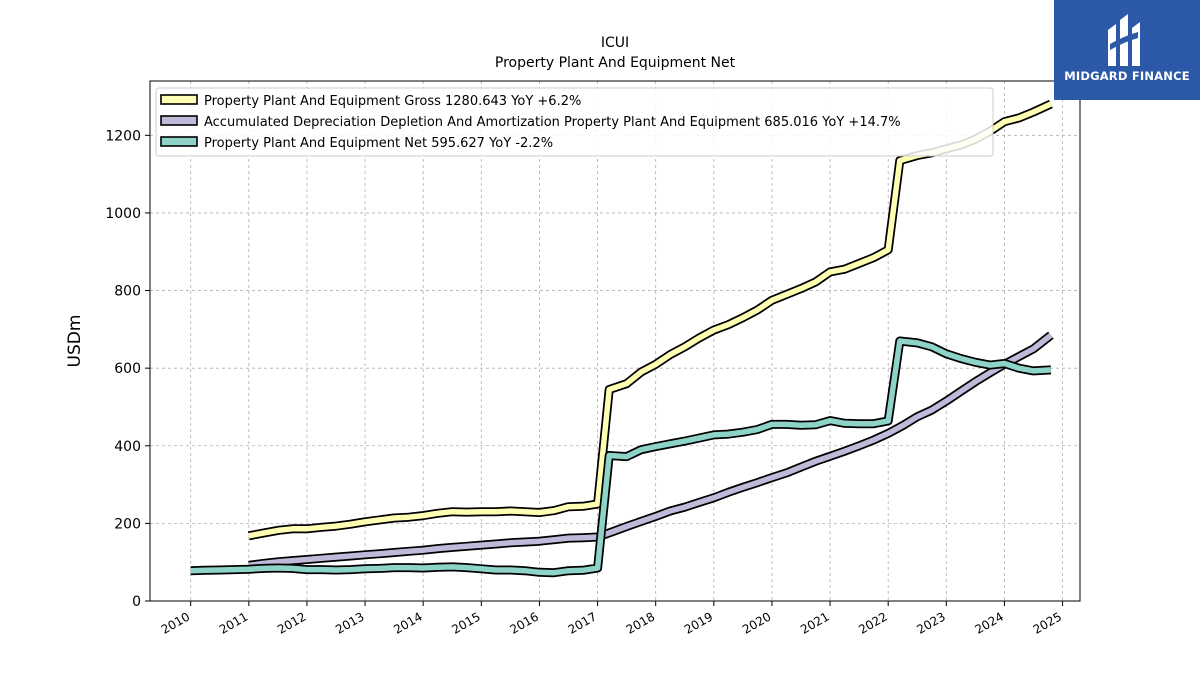 This screenshot has height=675, width=1200. I want to click on legend-box, so click(574, 122).